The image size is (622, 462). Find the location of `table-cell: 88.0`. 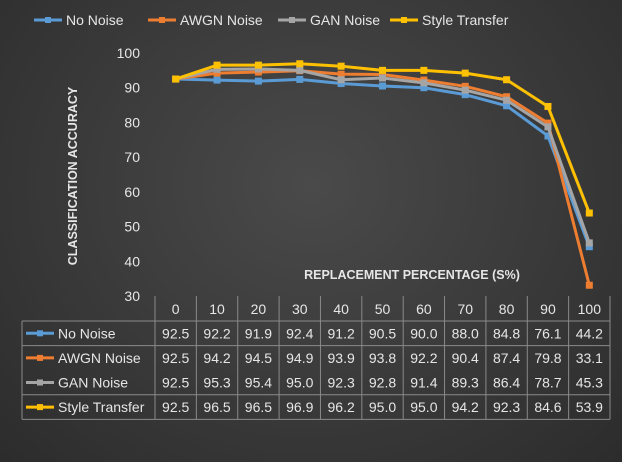

table-cell: 88.0 is located at coordinates (465, 333).